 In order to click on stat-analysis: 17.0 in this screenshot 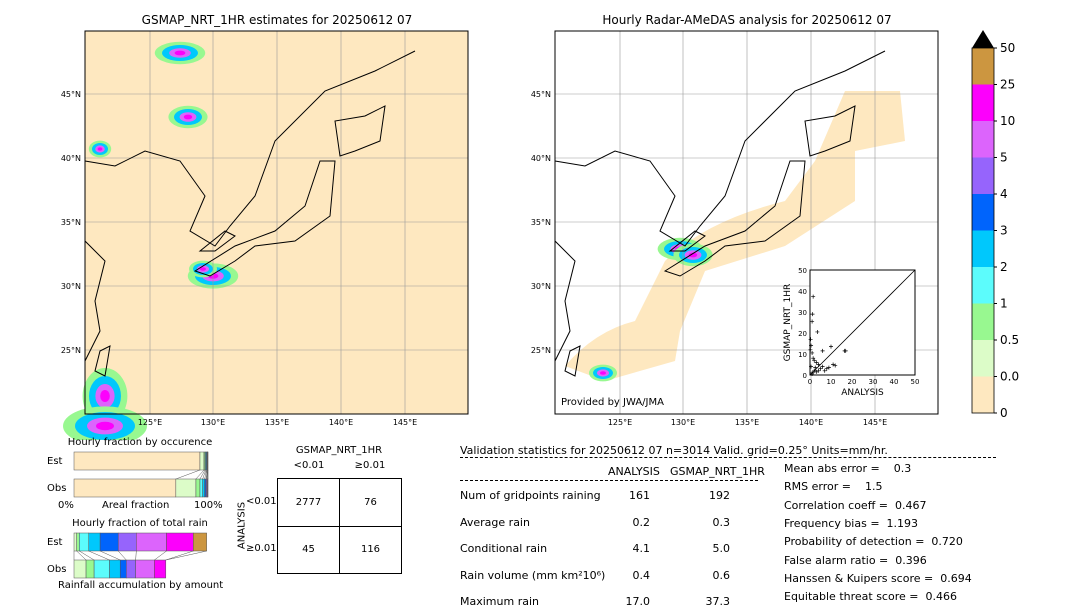, I will do `click(638, 601)`.